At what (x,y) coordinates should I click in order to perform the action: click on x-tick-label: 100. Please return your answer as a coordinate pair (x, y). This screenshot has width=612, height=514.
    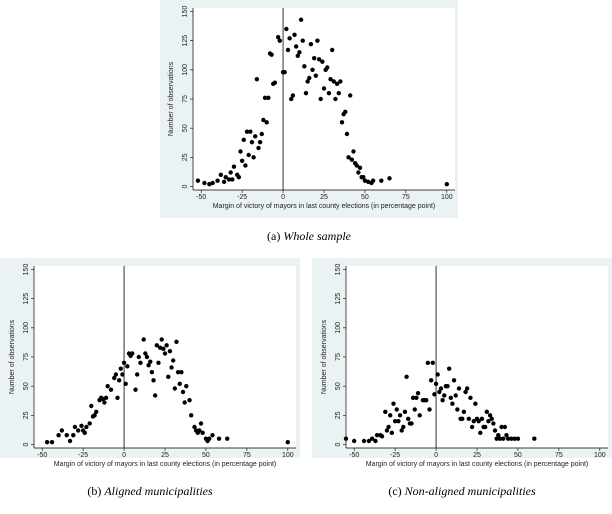
    Looking at the image, I should click on (288, 455).